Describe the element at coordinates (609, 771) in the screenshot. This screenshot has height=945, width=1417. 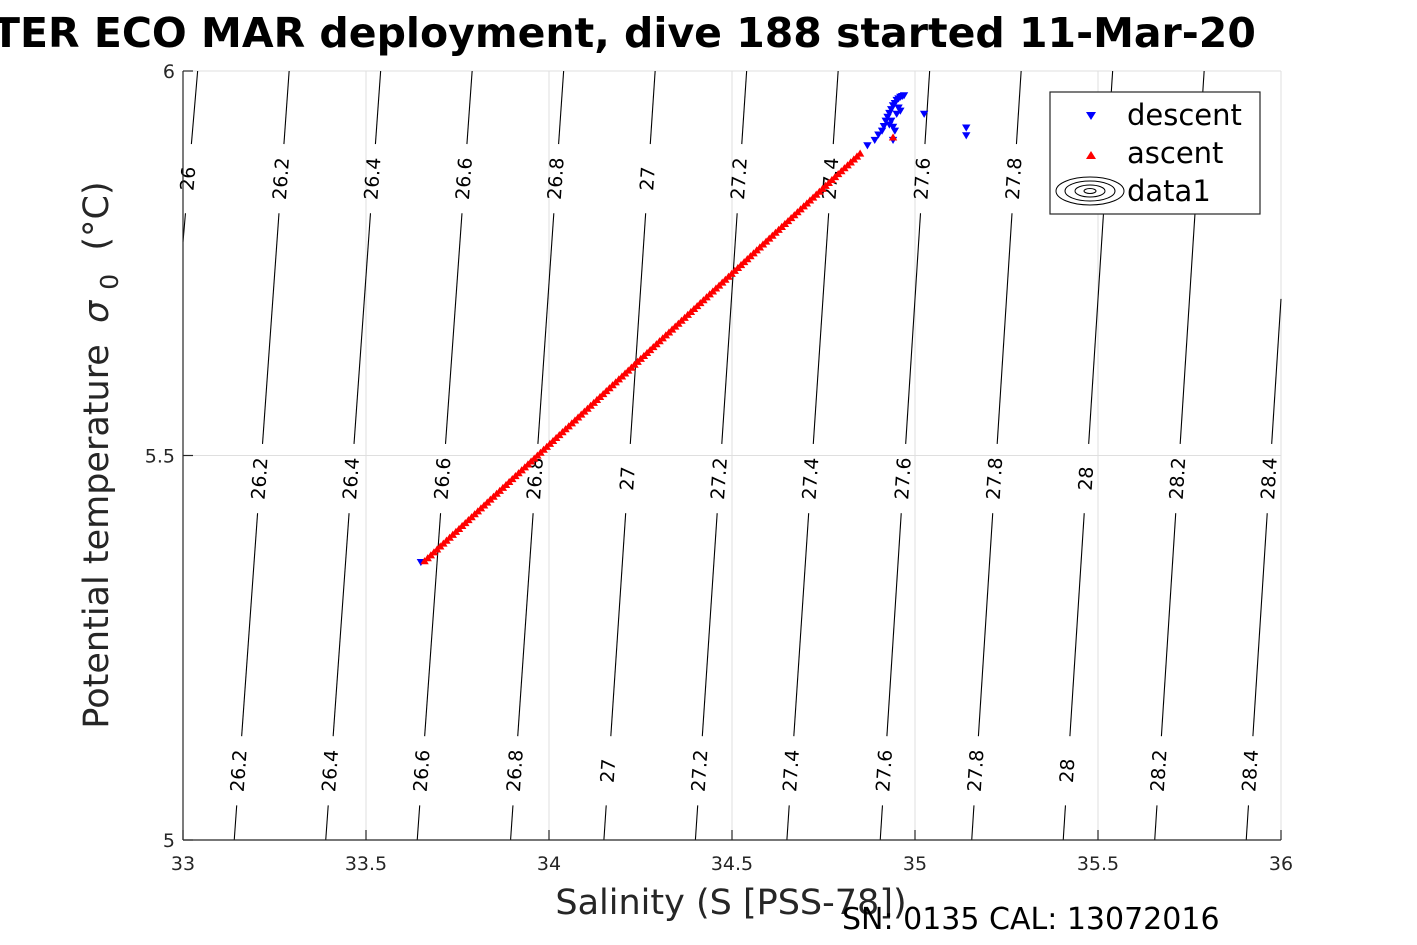
I see `contour-label: 27` at that location.